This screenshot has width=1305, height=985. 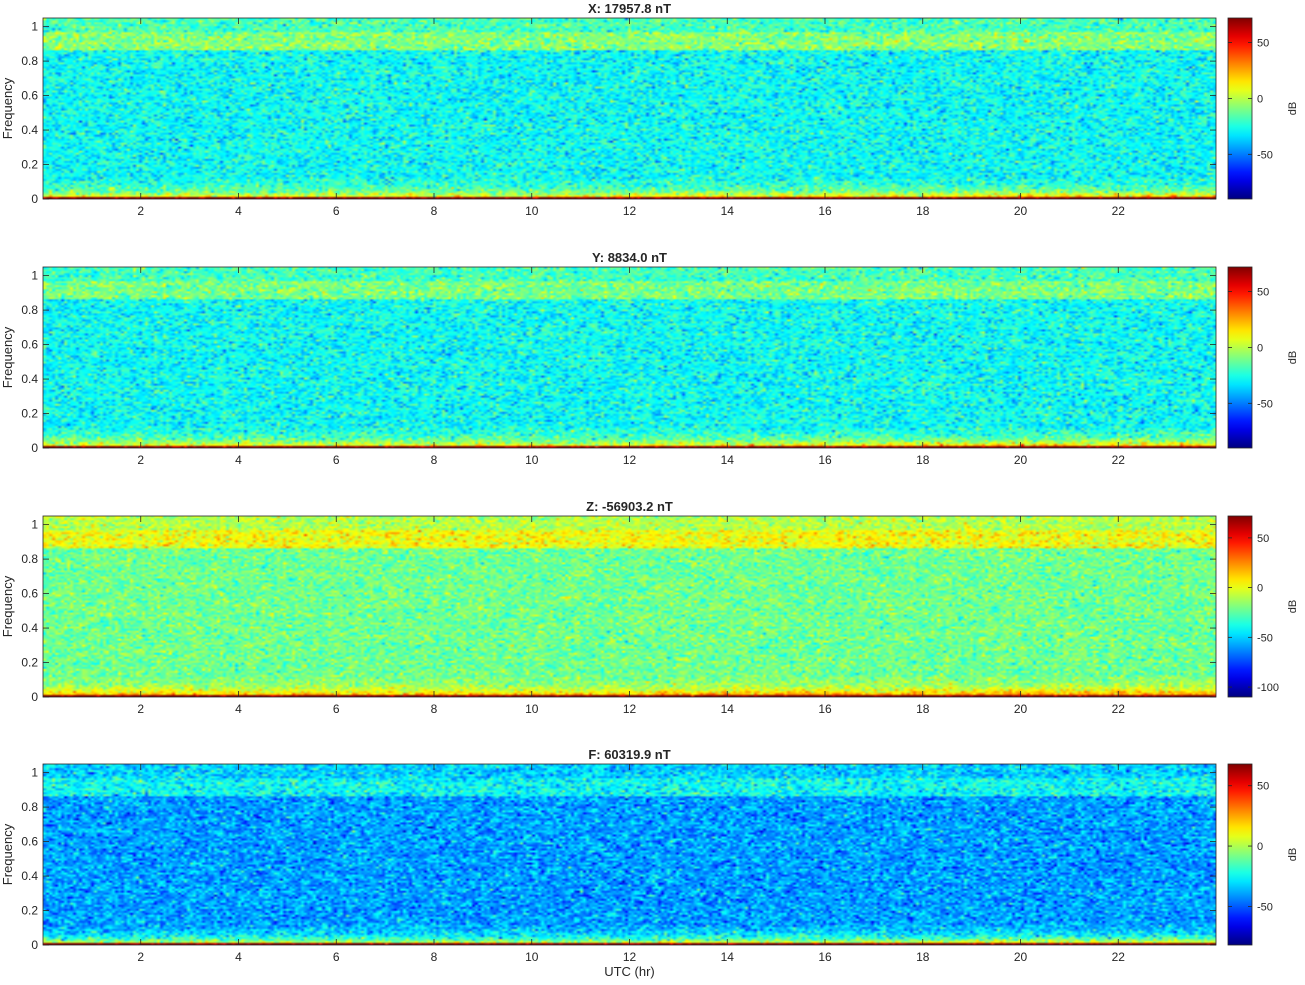 I want to click on panel-title: X: 17957.8 nT, so click(x=629, y=8).